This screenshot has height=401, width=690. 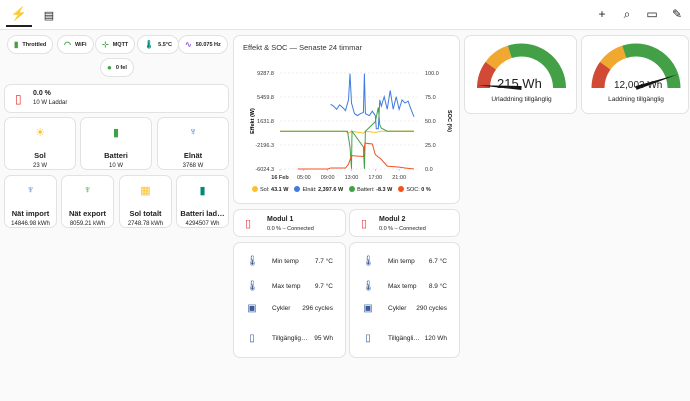 What do you see at coordinates (430, 146) in the screenshot?
I see `y2-tick-label: 25.0` at bounding box center [430, 146].